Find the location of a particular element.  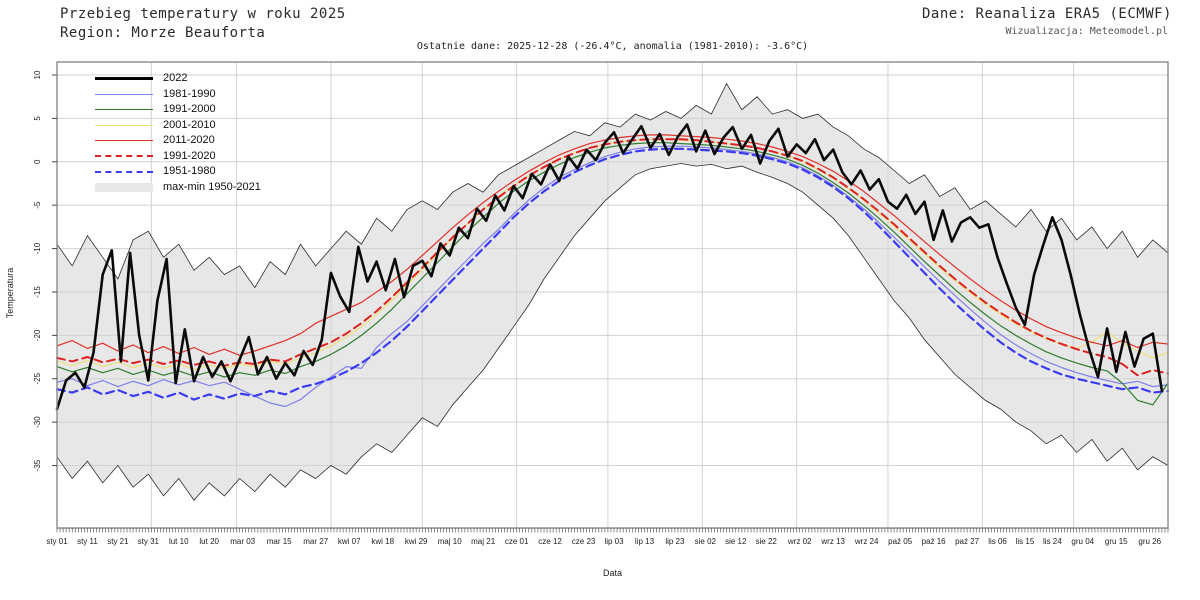

y-tick-label: -10 is located at coordinates (37, 248).